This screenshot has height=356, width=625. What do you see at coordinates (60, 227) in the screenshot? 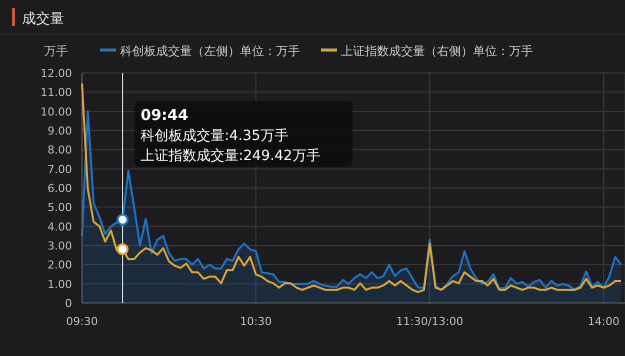
I see `y-tick-label: 4.00` at bounding box center [60, 227].